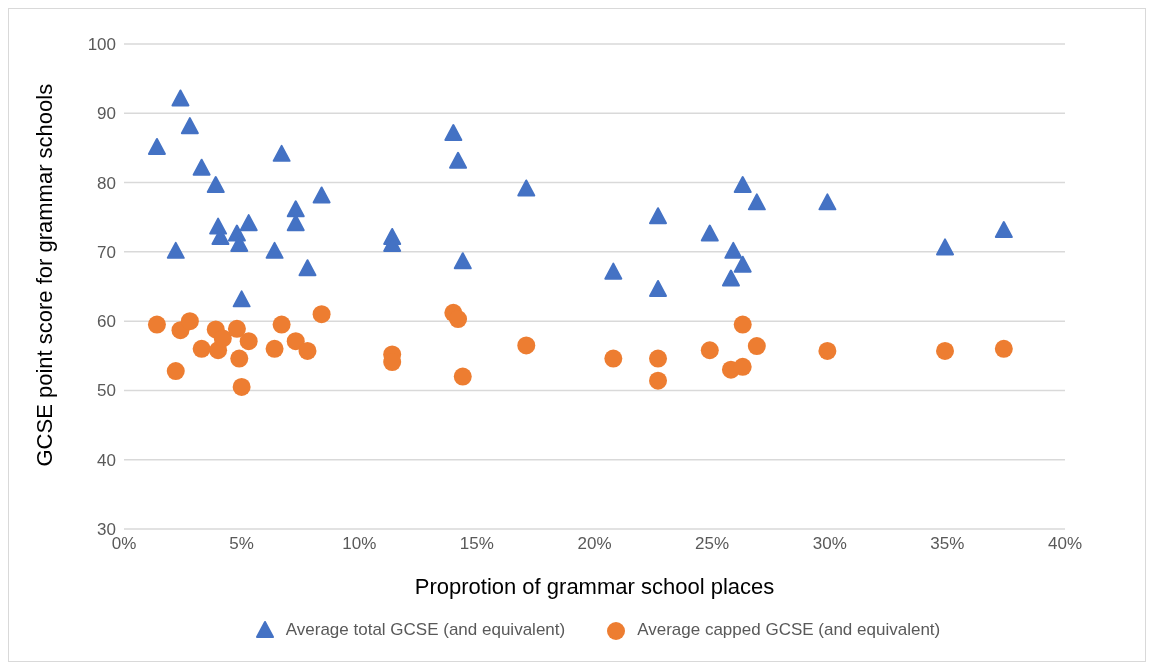  What do you see at coordinates (425, 630) in the screenshot?
I see `legend-label: Average total GCSE (and equivalent)` at bounding box center [425, 630].